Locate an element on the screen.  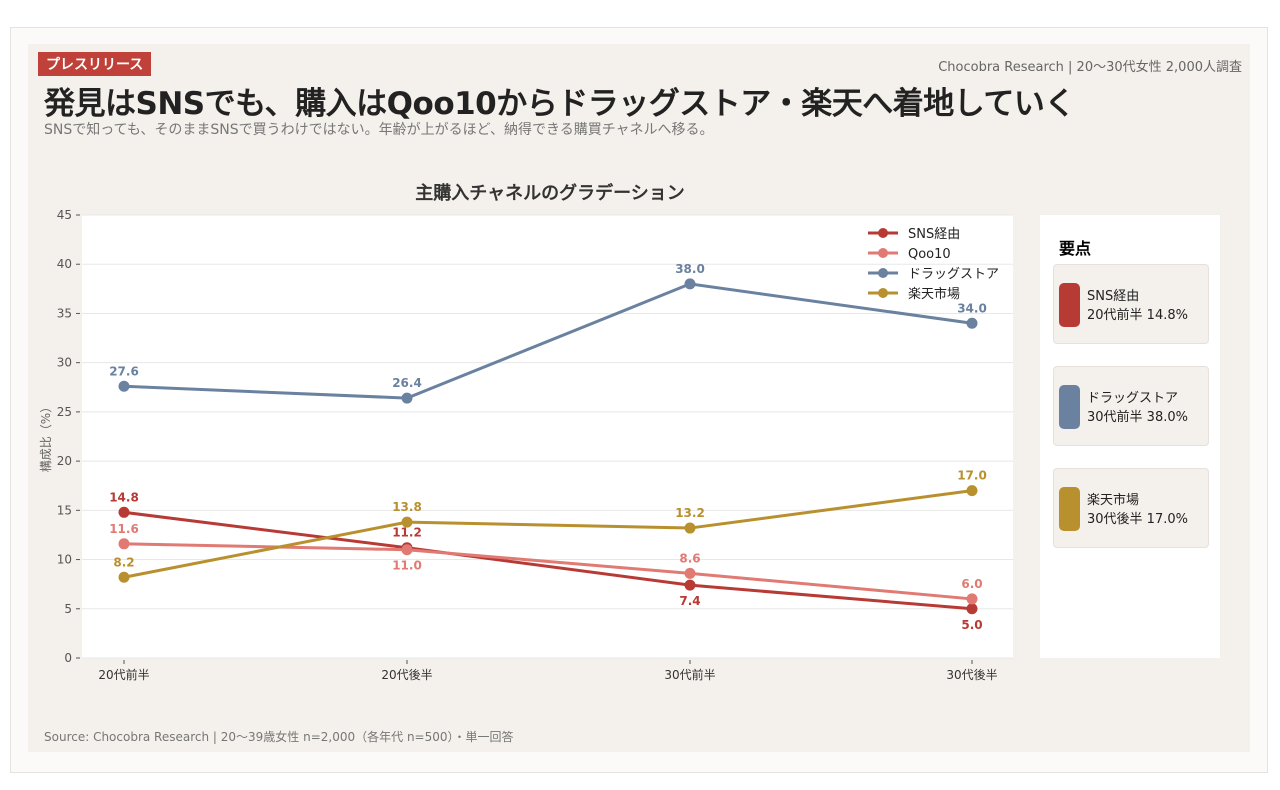
y-tick-label: 40 is located at coordinates (64, 264).